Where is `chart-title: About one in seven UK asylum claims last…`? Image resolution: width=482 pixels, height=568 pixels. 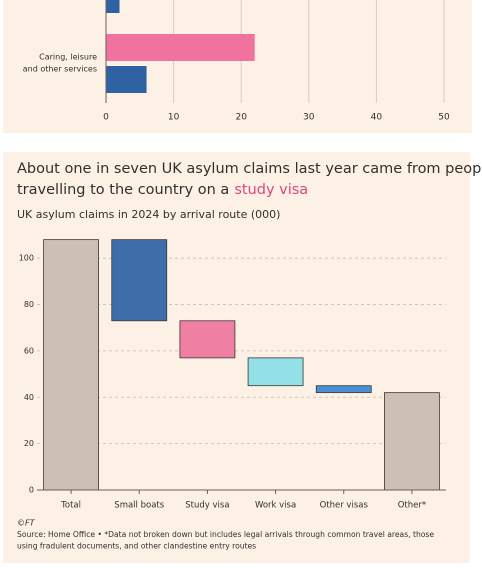 chart-title: About one in seven UK asylum claims last… is located at coordinates (249, 179).